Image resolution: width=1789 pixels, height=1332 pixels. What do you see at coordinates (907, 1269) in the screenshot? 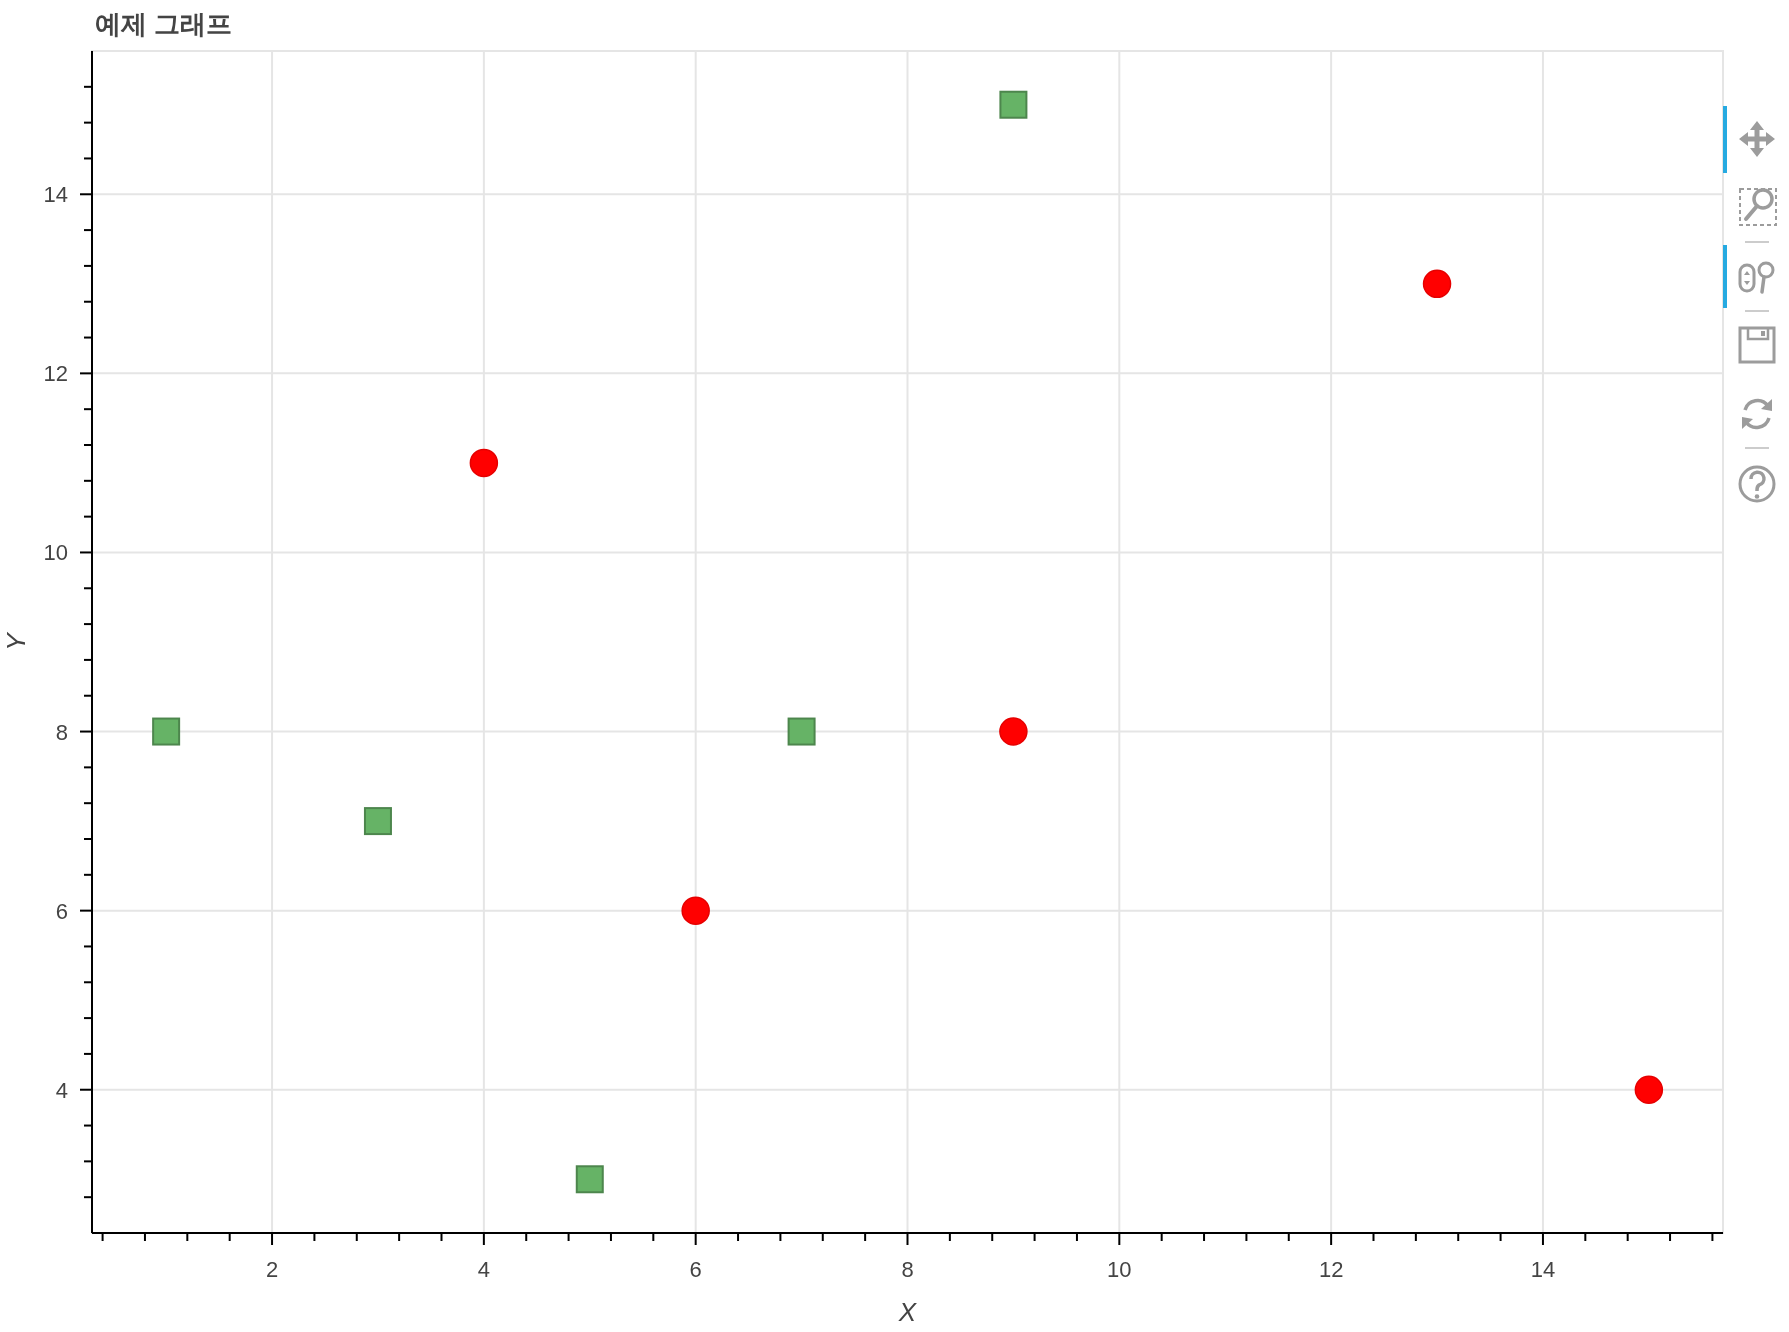
I see `x-tick-label: 8` at bounding box center [907, 1269].